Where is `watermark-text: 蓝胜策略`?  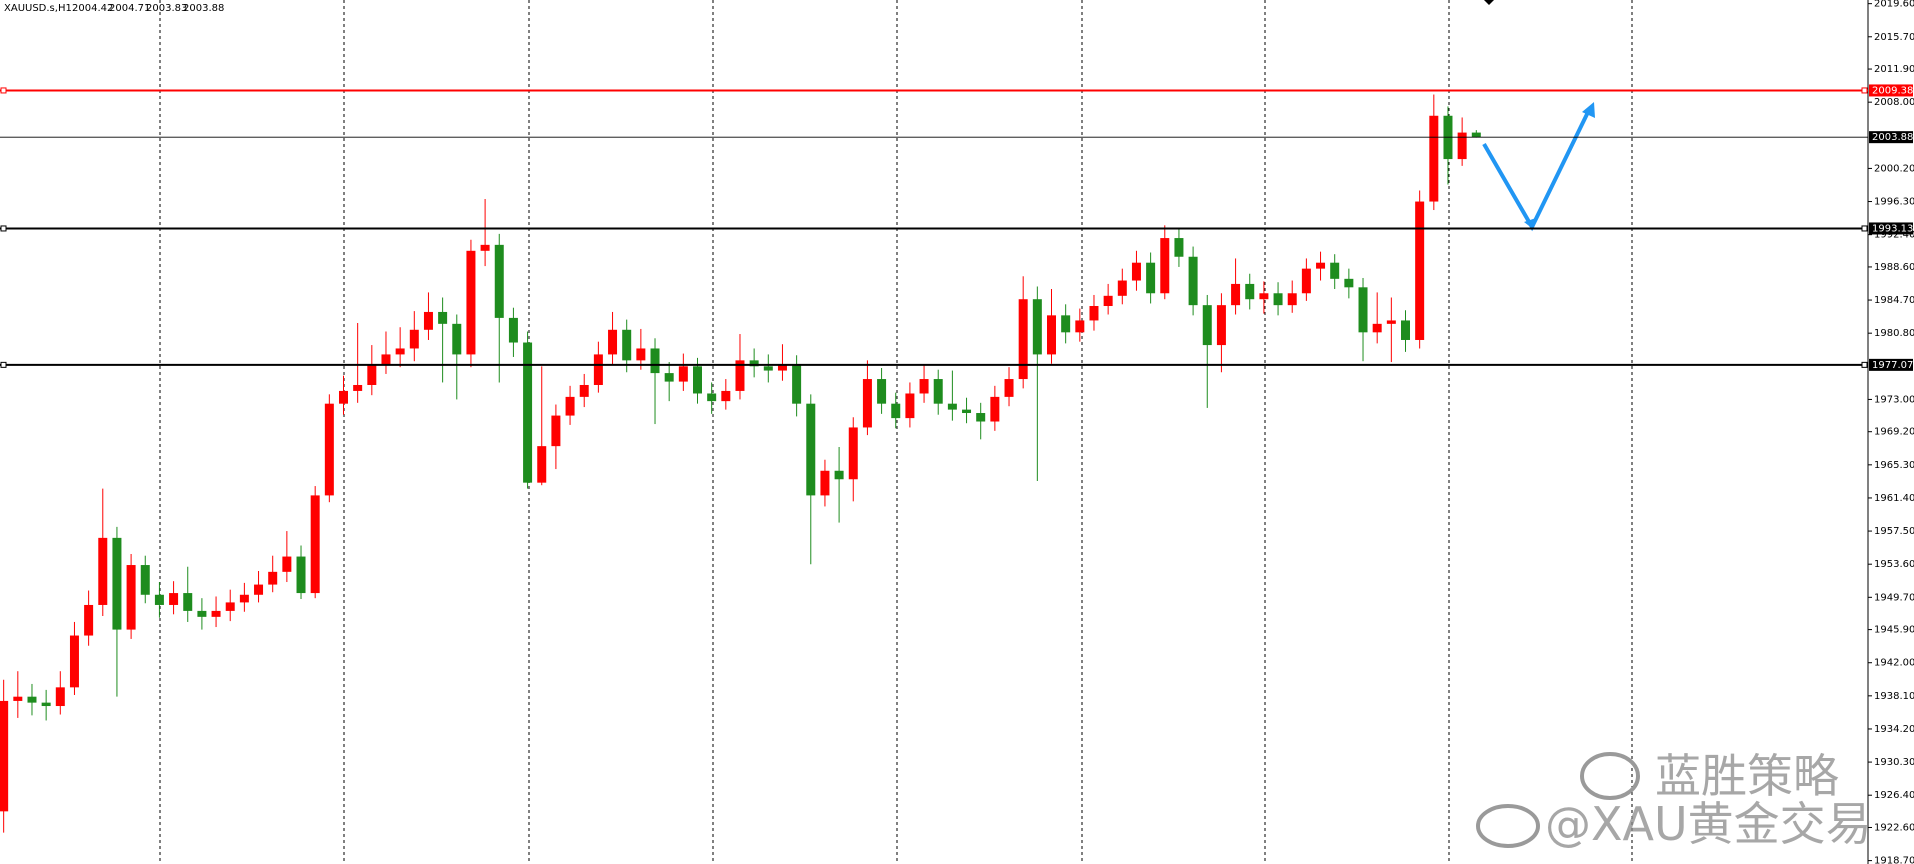 watermark-text: 蓝胜策略 is located at coordinates (1747, 776).